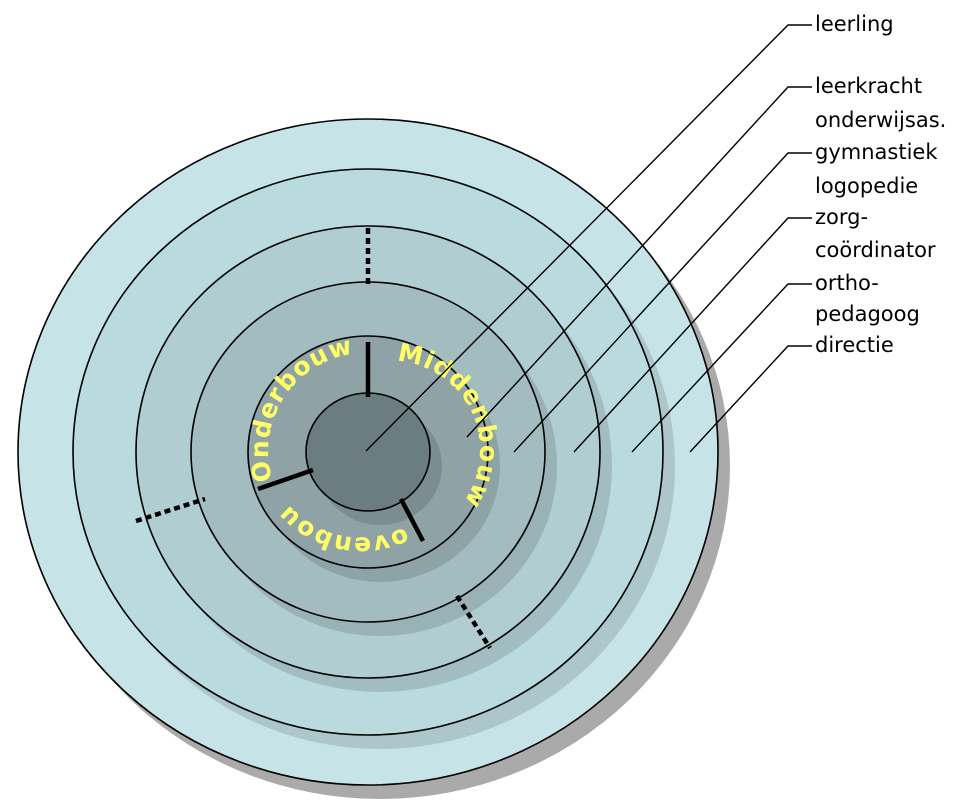 Image resolution: width=958 pixels, height=801 pixels. I want to click on leader-line-ortho, so click(721, 368).